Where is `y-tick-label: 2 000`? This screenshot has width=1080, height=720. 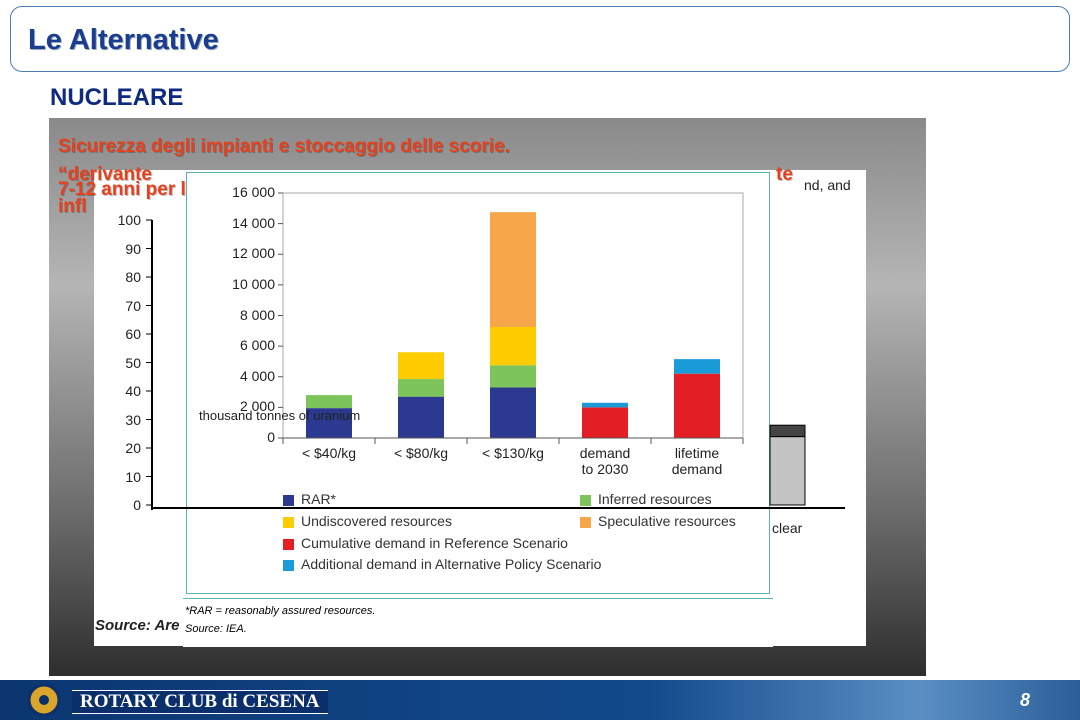 y-tick-label: 2 000 is located at coordinates (257, 406).